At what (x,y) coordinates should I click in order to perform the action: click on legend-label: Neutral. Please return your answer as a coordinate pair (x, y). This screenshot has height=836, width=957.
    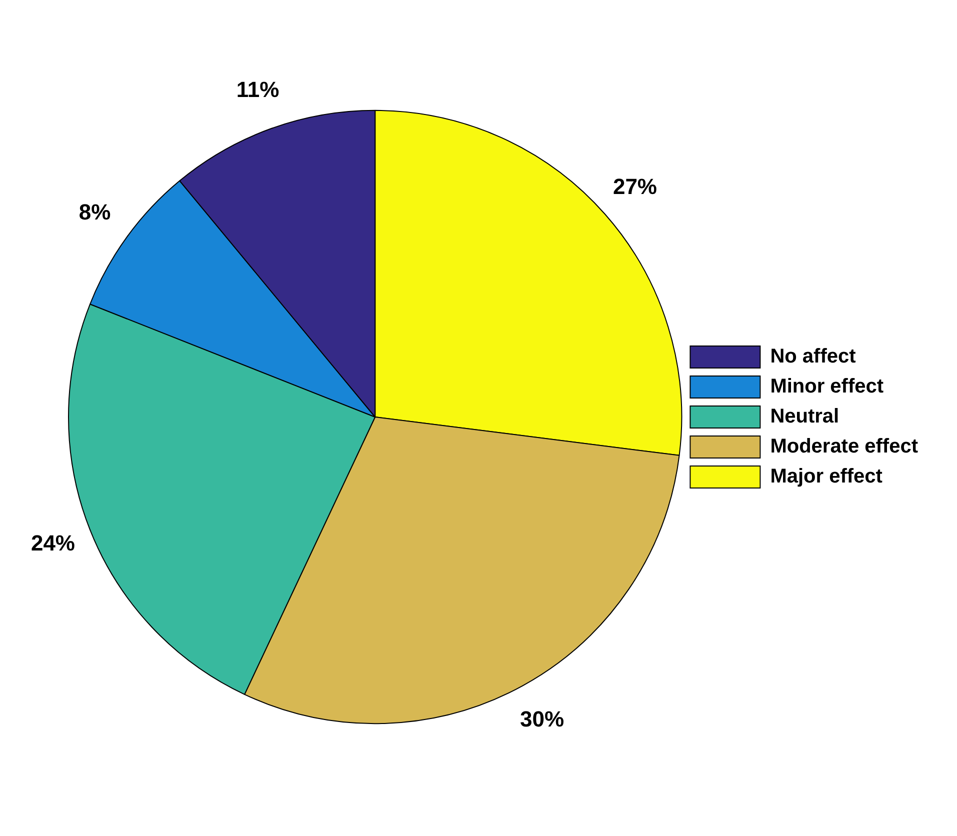
    Looking at the image, I should click on (805, 417).